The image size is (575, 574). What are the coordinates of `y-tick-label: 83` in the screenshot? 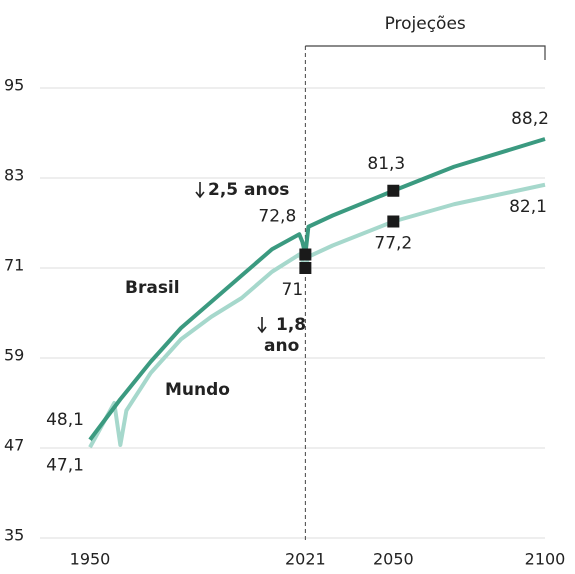 It's located at (14, 175).